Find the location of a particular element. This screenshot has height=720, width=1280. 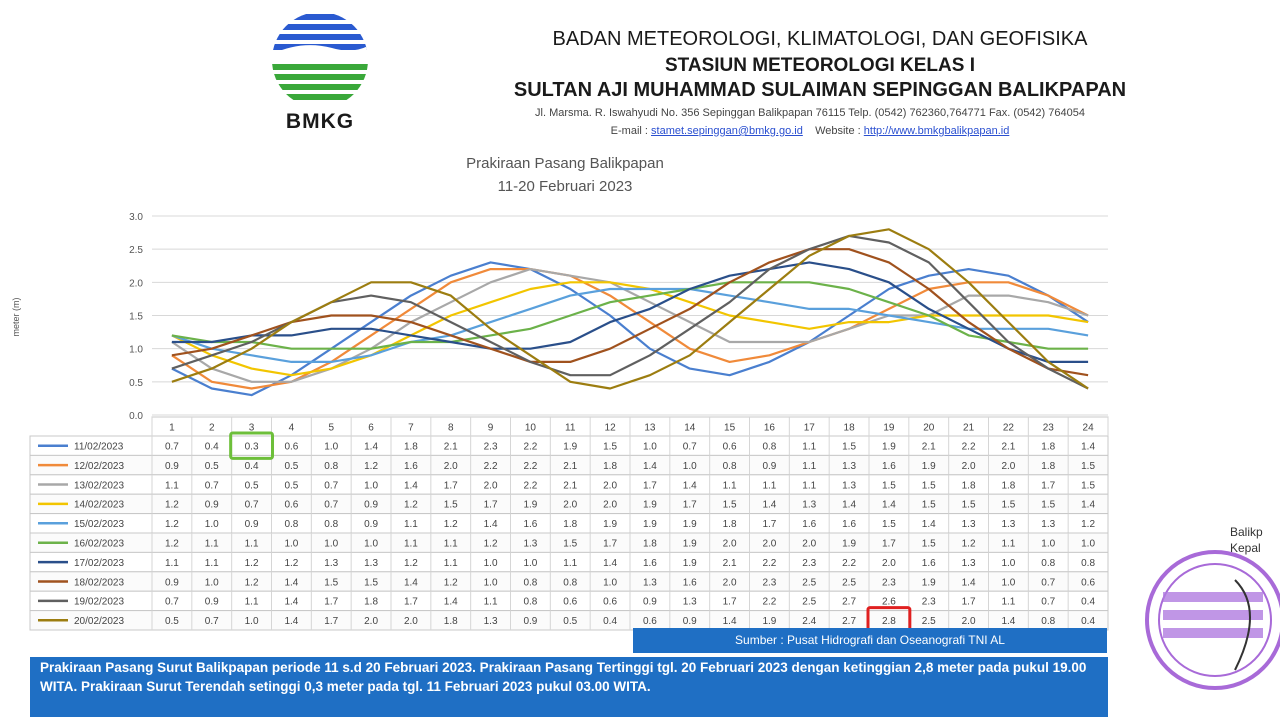

legend-label: 14/02/2023 is located at coordinates (99, 505).